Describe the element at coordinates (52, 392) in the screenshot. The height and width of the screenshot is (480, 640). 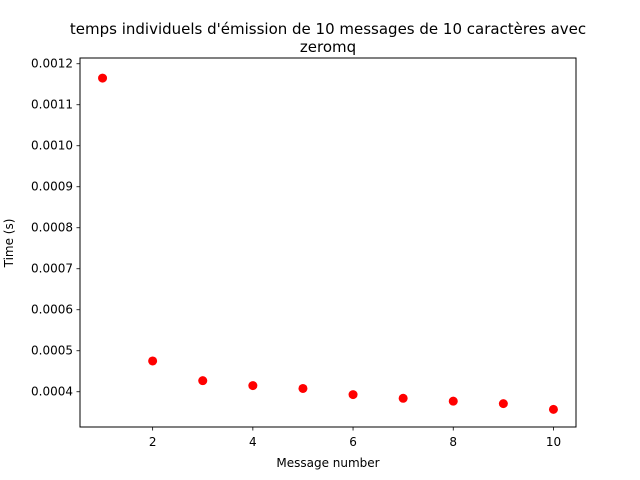
I see `y-tick-label: 0.0004` at that location.